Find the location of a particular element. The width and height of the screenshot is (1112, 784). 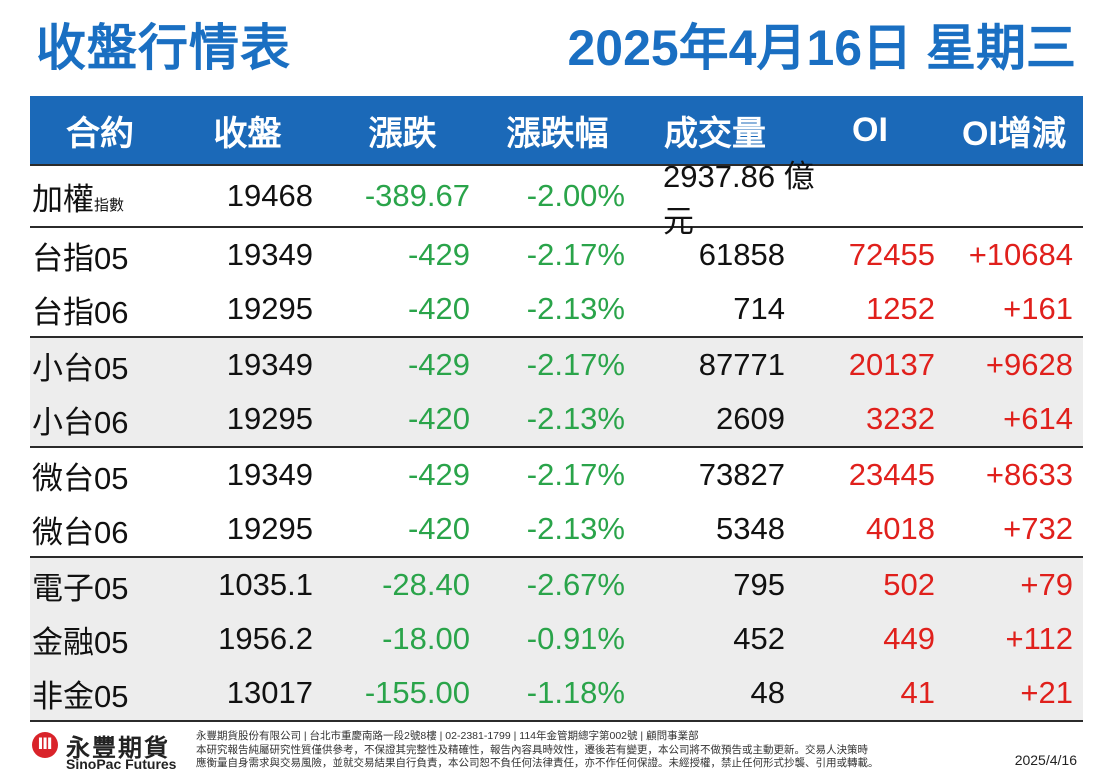

contract-name: 台指05 is located at coordinates (80, 258).